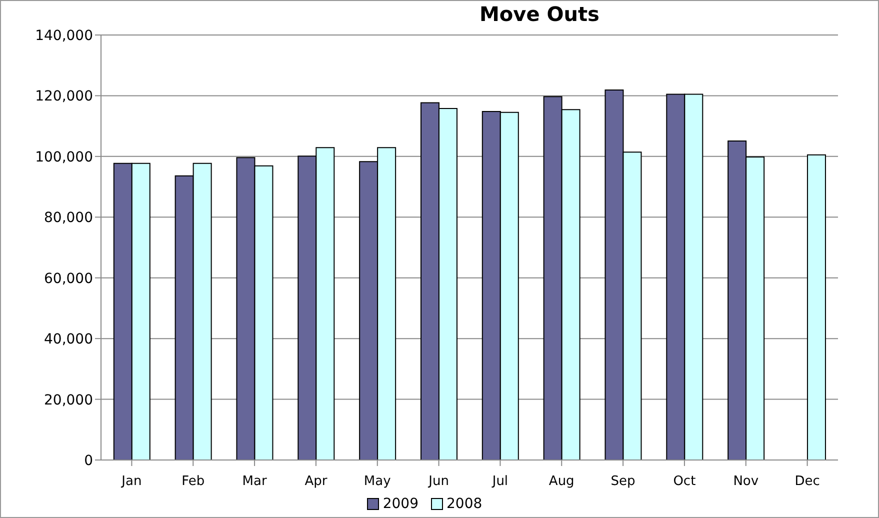  What do you see at coordinates (68, 400) in the screenshot?
I see `y-tick-label: 20,000` at bounding box center [68, 400].